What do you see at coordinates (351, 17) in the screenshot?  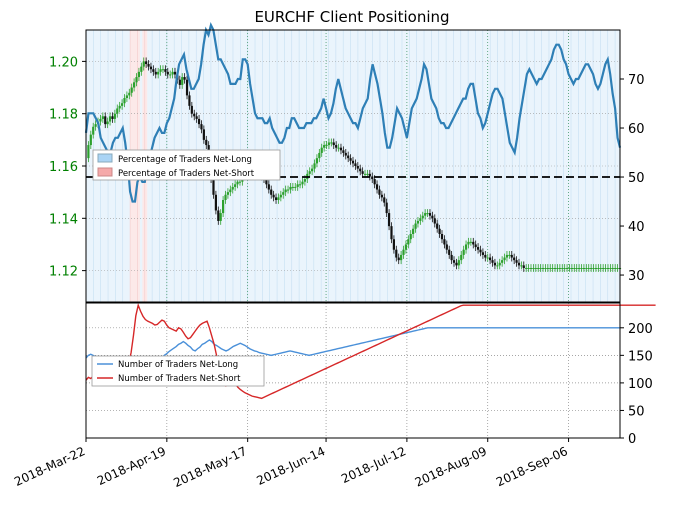 I see `chart-title: EURCHF Client Positioning` at bounding box center [351, 17].